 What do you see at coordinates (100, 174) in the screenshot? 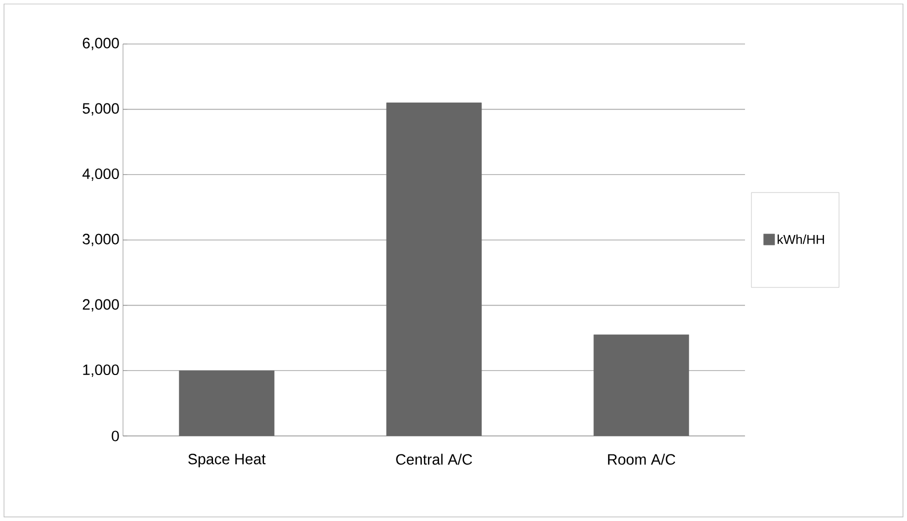
I see `y-tick-label: 4,000` at bounding box center [100, 174].